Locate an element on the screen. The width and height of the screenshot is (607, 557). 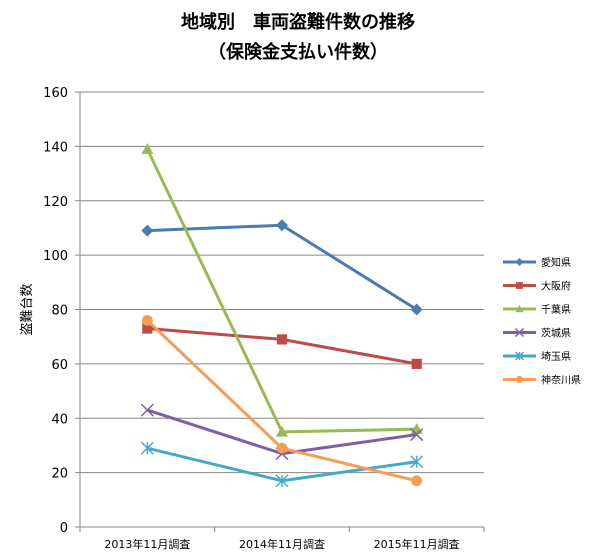
y-axis-label: 盗難台数 is located at coordinates (27, 309).